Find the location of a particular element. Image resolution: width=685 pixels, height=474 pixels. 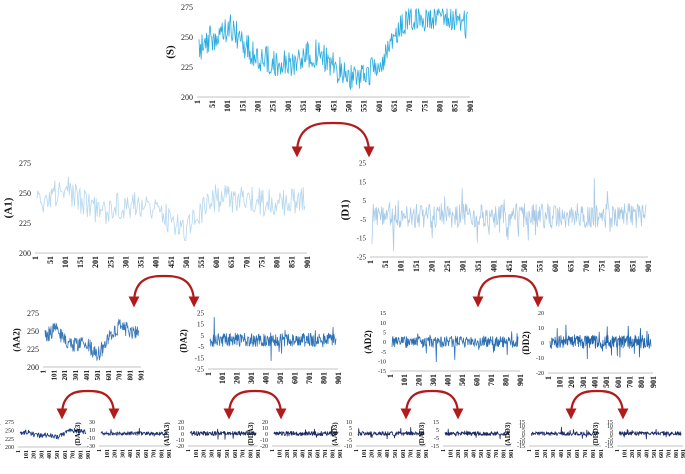

y-tick-label: 225 is located at coordinates (187, 67).